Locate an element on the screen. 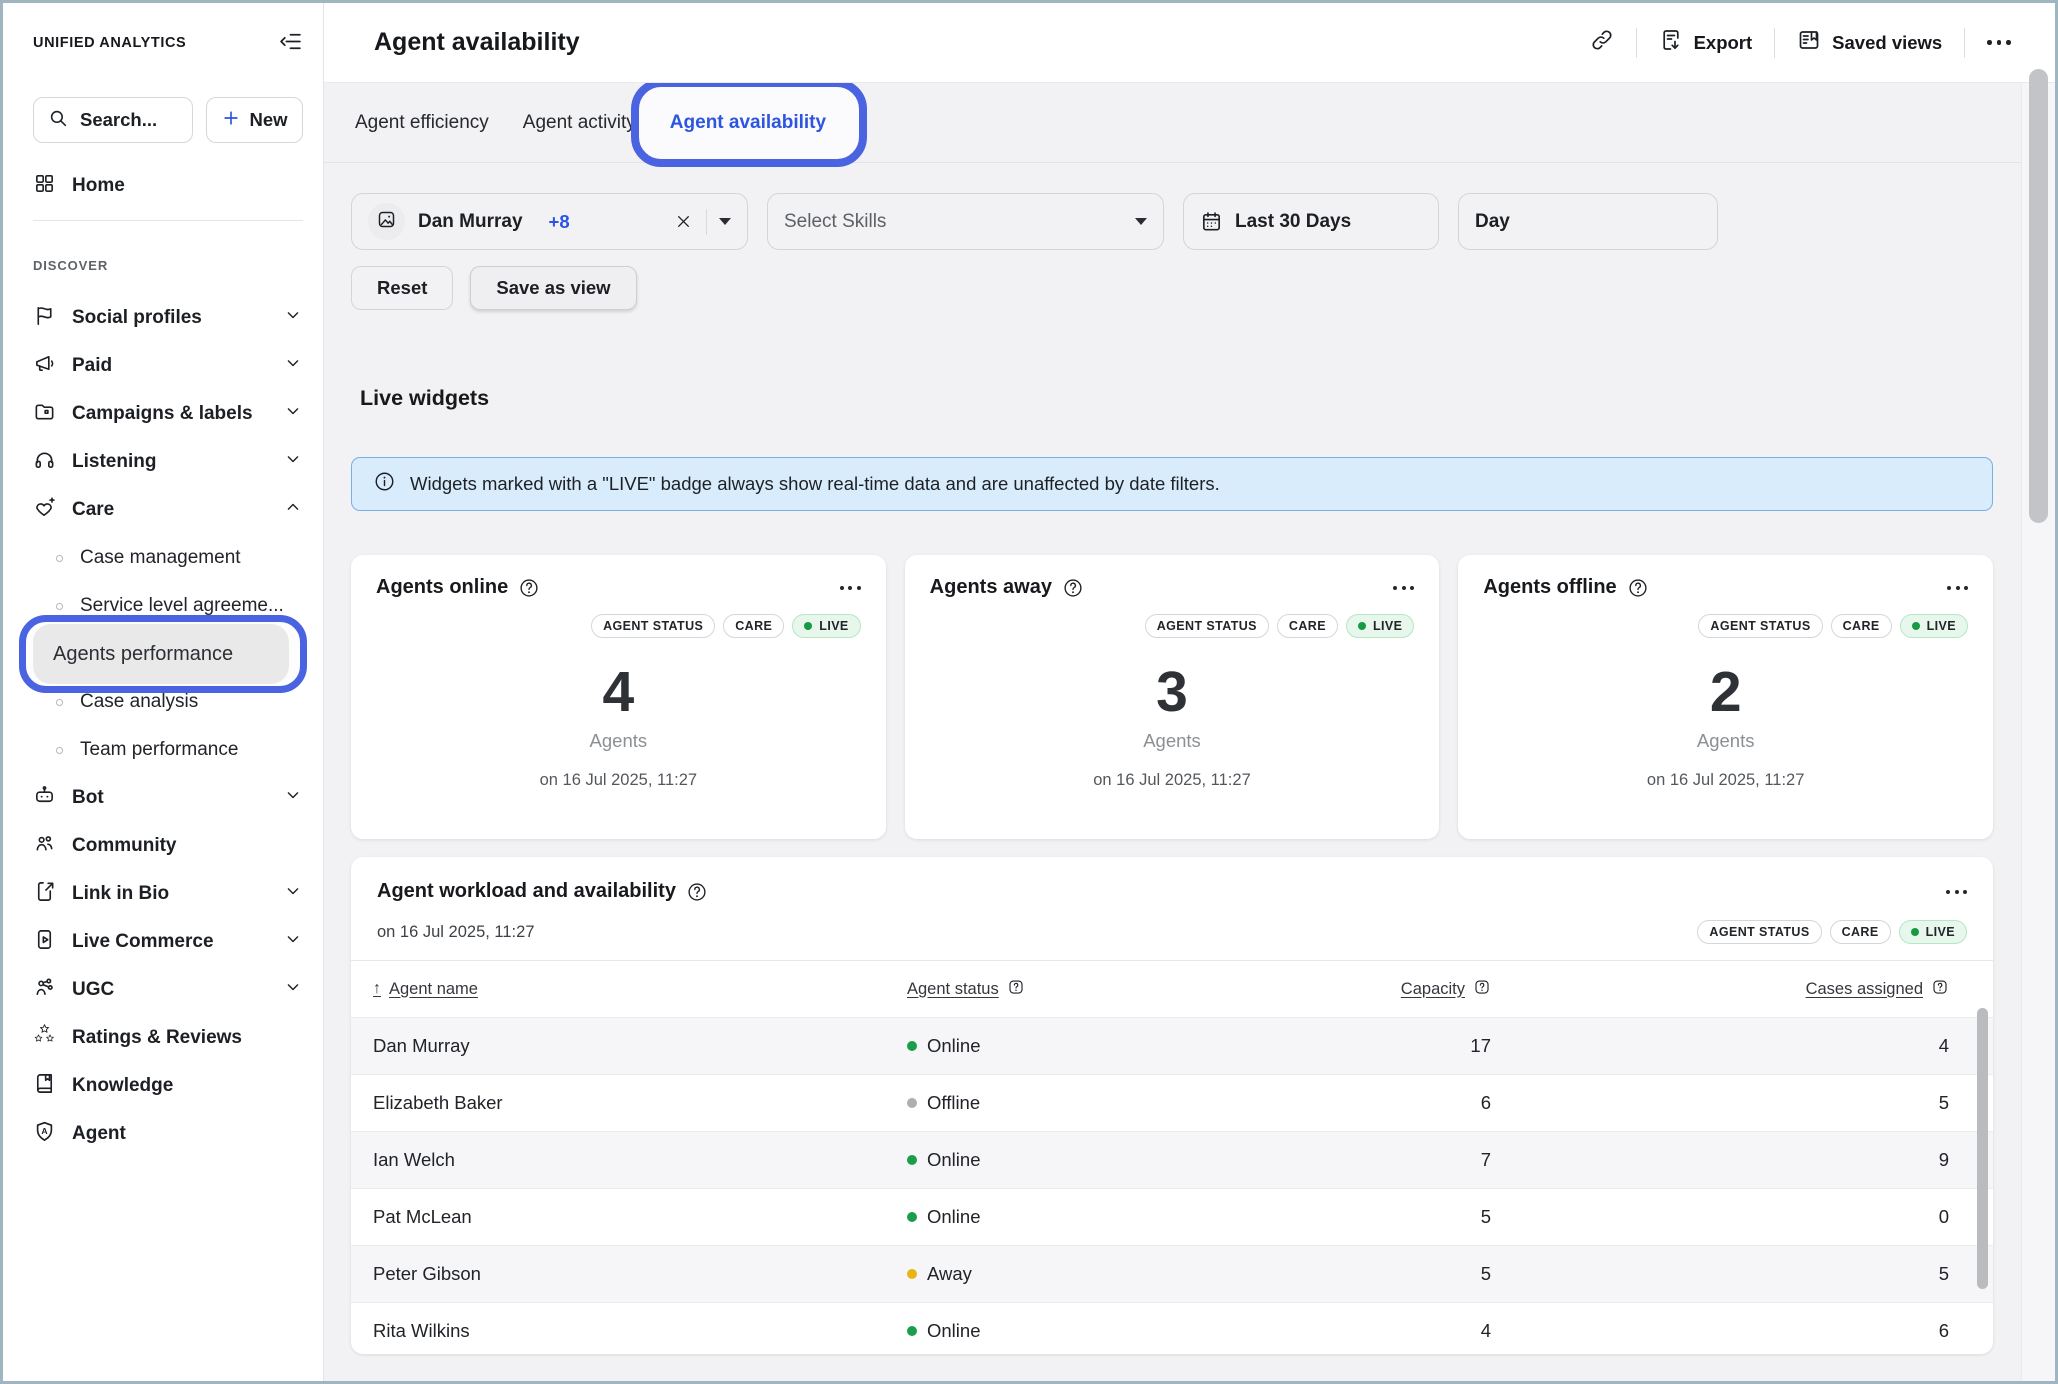  caret-down-icon is located at coordinates (725, 221).